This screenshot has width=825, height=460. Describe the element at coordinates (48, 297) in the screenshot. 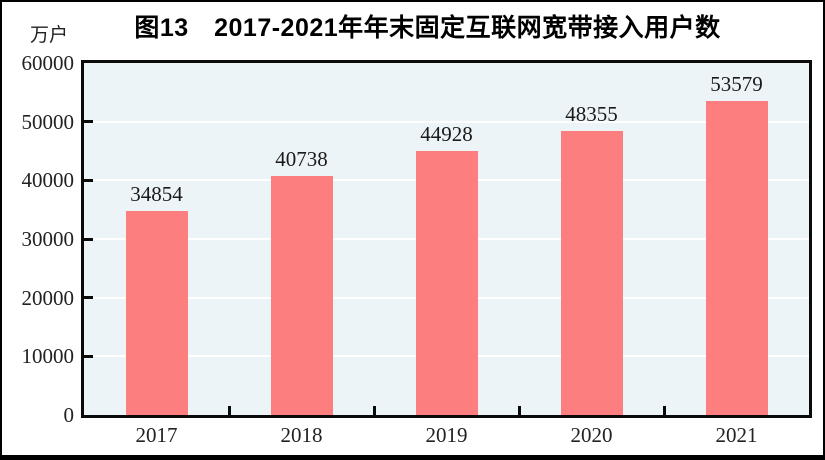

I see `y-axis-label: 20000` at that location.